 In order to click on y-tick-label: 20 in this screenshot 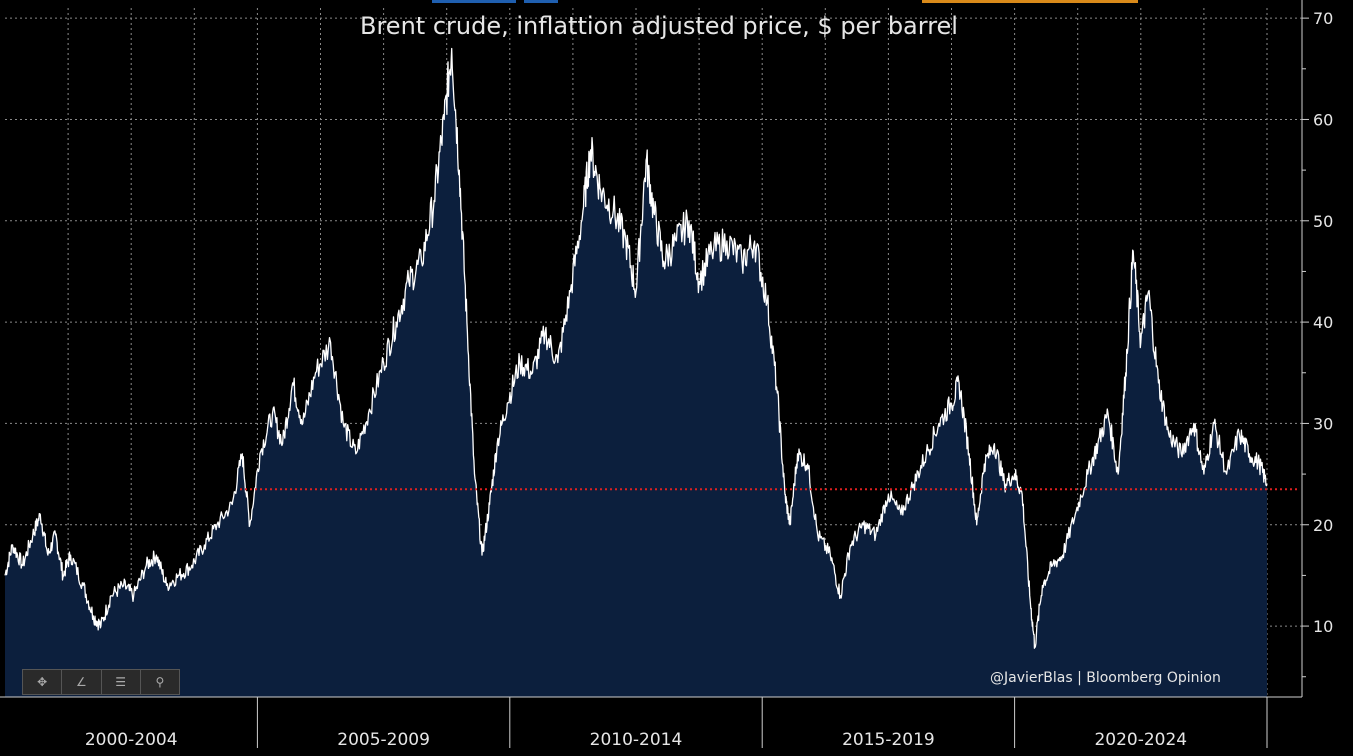, I will do `click(1323, 525)`.